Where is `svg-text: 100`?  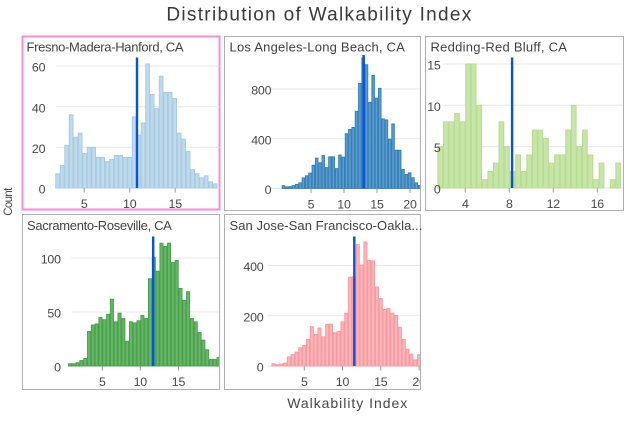
svg-text: 100 is located at coordinates (51, 260).